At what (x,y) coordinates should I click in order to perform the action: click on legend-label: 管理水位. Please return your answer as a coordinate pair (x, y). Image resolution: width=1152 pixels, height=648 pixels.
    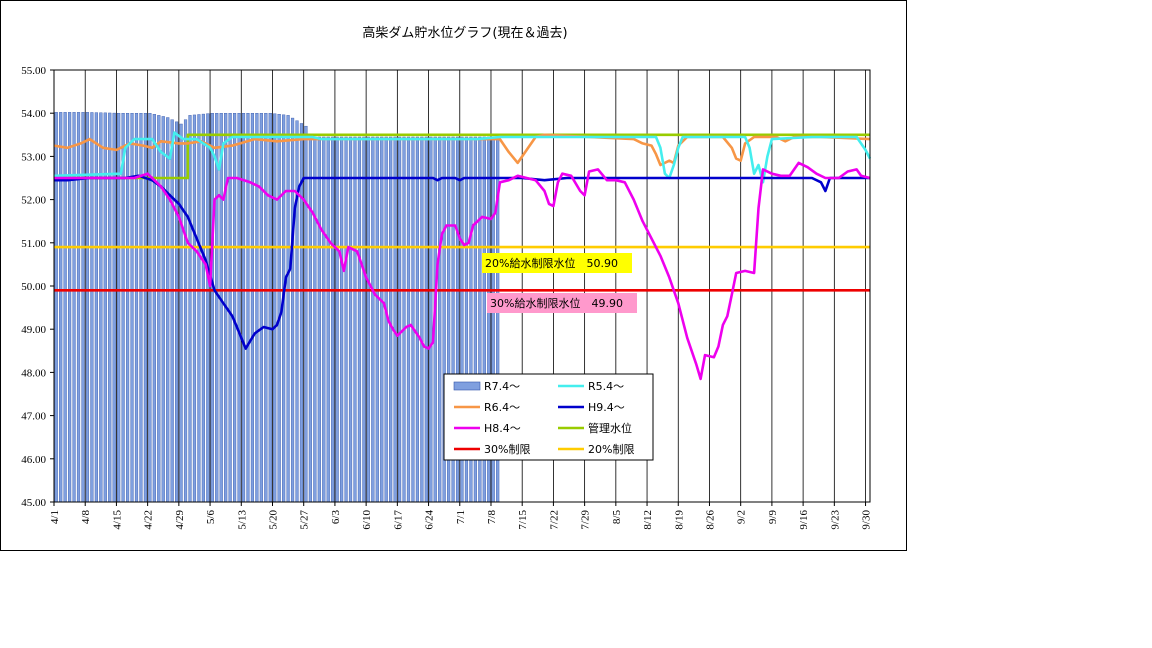
    Looking at the image, I should click on (610, 428).